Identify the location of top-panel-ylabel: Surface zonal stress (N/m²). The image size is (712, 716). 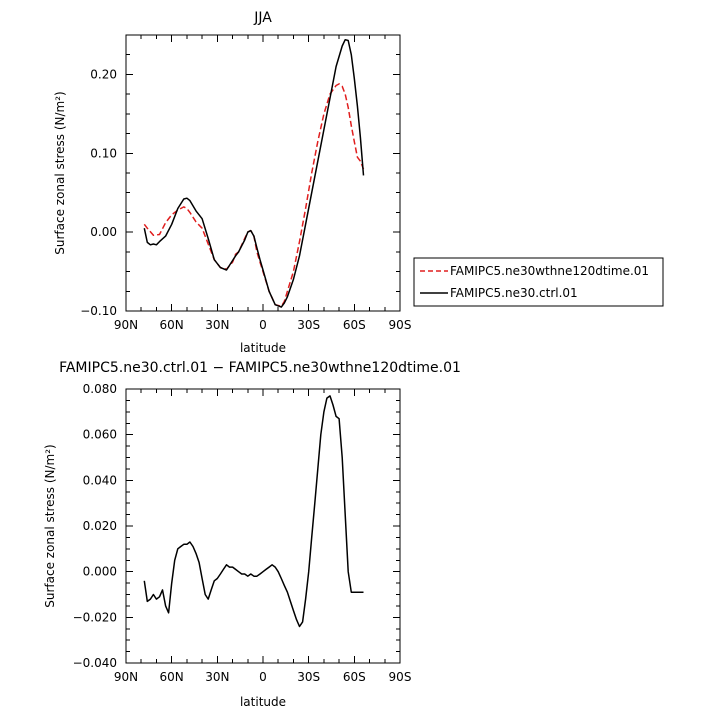
(60, 173).